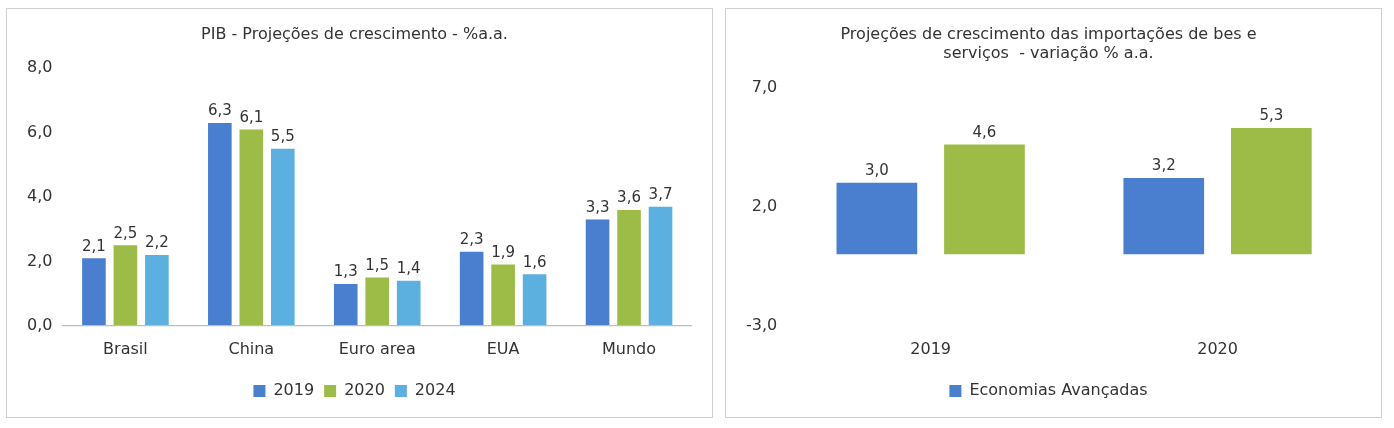  What do you see at coordinates (435, 390) in the screenshot?
I see `legend-label: 2024` at bounding box center [435, 390].